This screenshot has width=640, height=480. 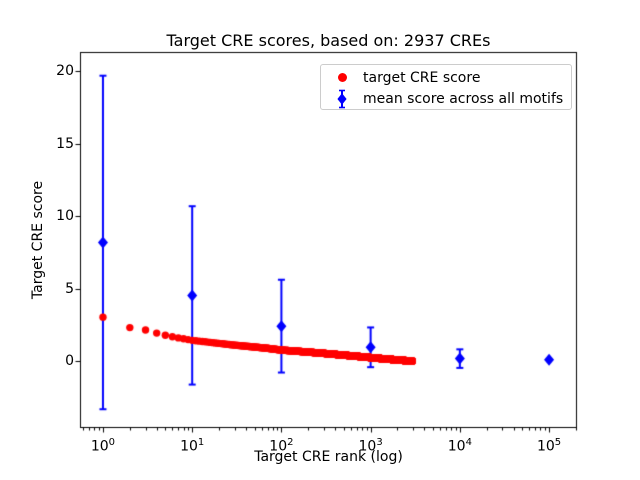 What do you see at coordinates (65, 143) in the screenshot?
I see `y-tick-label: 15` at bounding box center [65, 143].